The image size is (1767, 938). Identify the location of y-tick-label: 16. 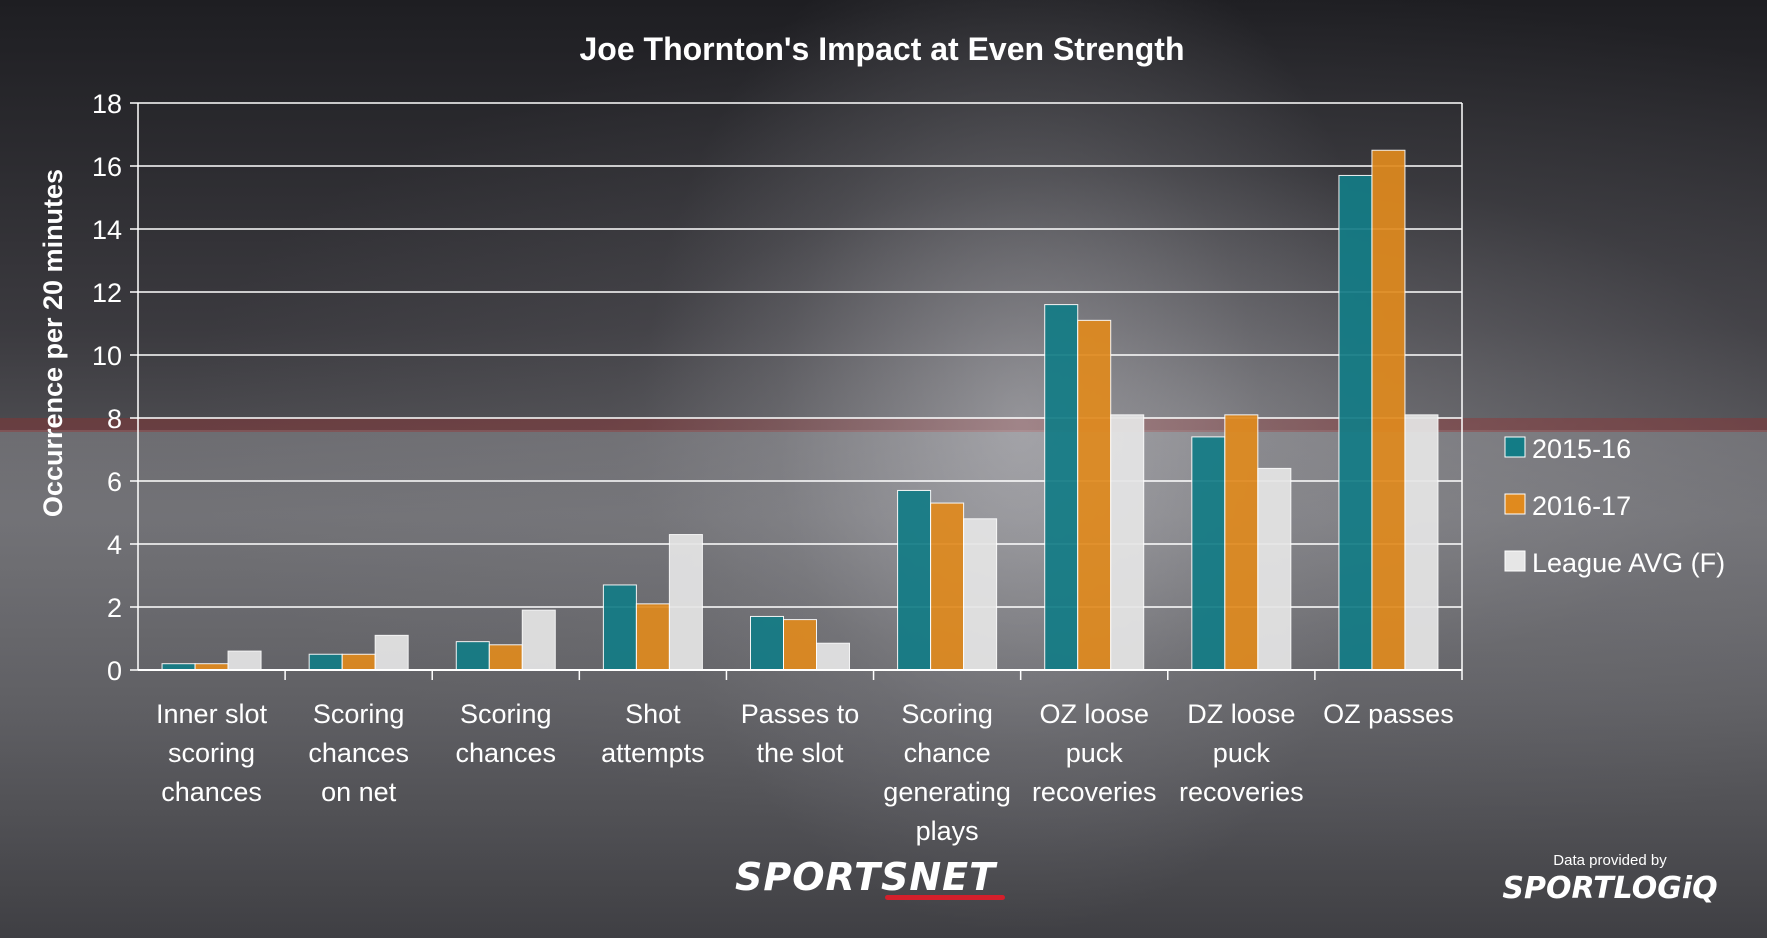
(107, 167).